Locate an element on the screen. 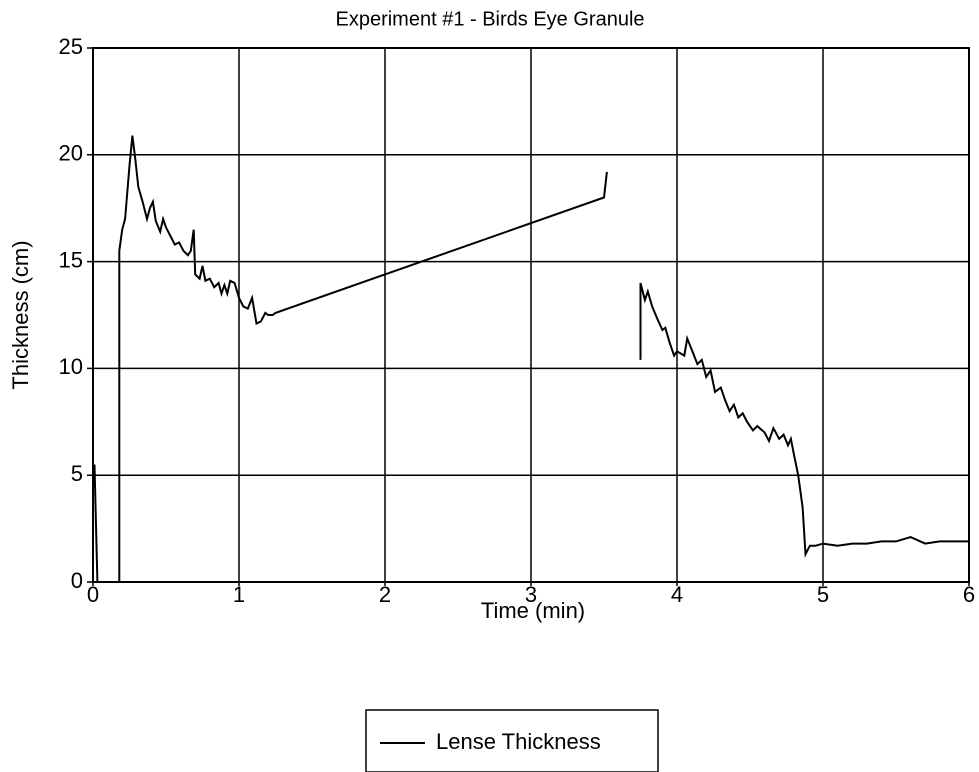 This screenshot has width=979, height=772. x-tick-label: 6 is located at coordinates (969, 594).